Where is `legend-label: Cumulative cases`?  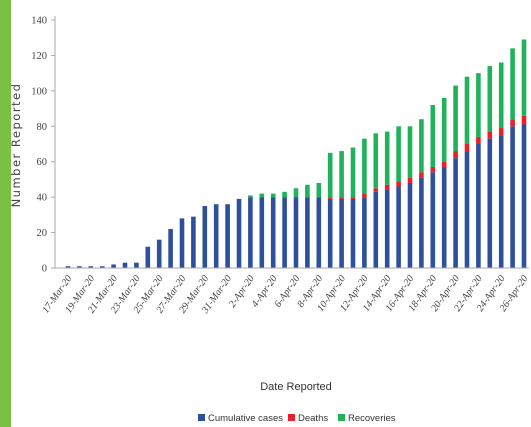 legend-label: Cumulative cases is located at coordinates (245, 418).